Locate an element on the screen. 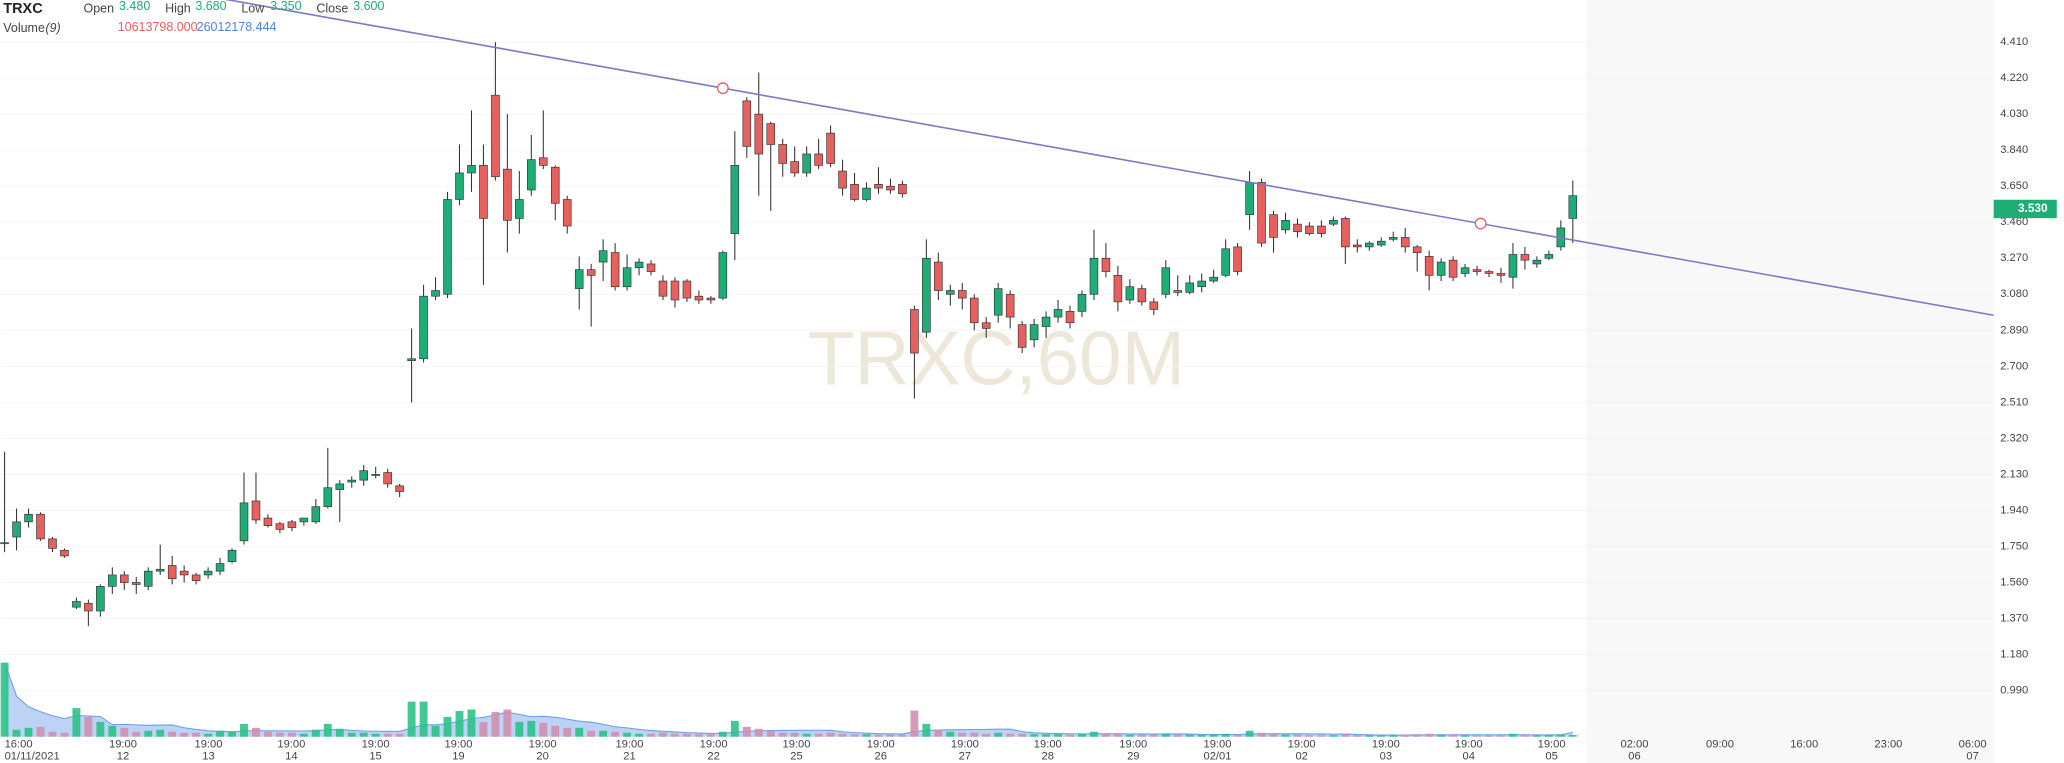  x-tick-date: 21 is located at coordinates (629, 756).